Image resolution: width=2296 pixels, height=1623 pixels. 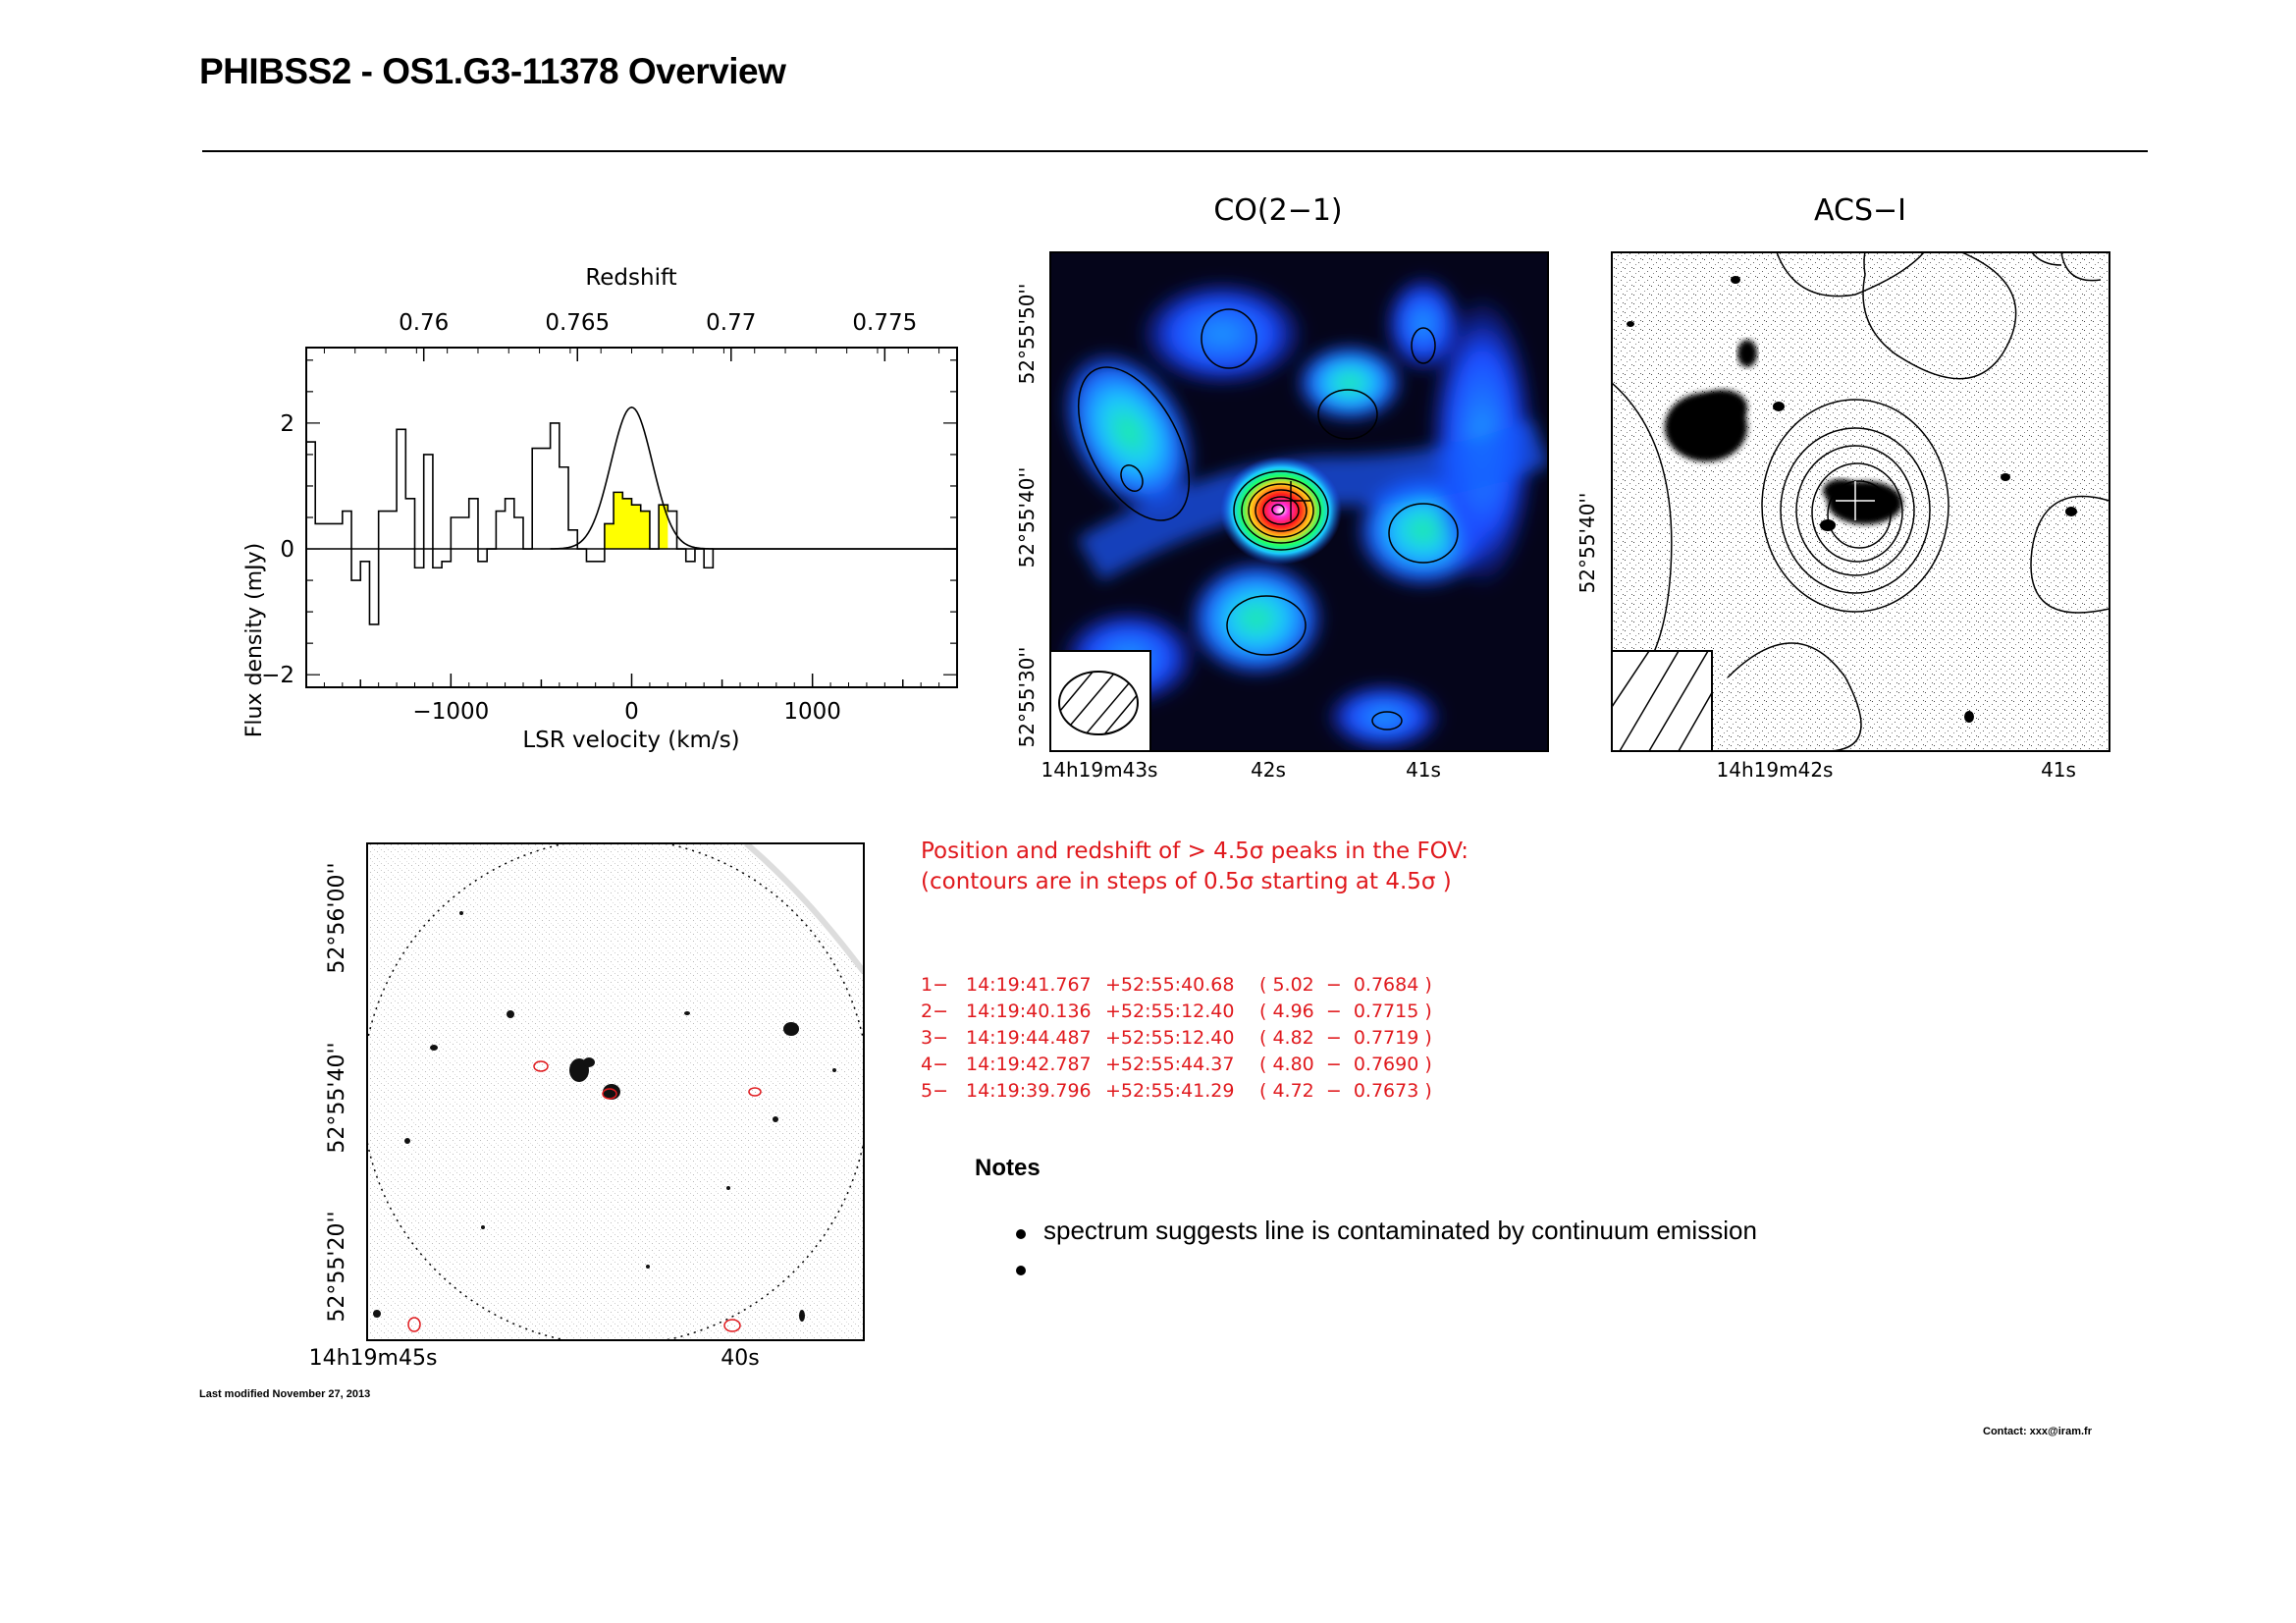 What do you see at coordinates (632, 478) in the screenshot?
I see `gaussian-fit` at bounding box center [632, 478].